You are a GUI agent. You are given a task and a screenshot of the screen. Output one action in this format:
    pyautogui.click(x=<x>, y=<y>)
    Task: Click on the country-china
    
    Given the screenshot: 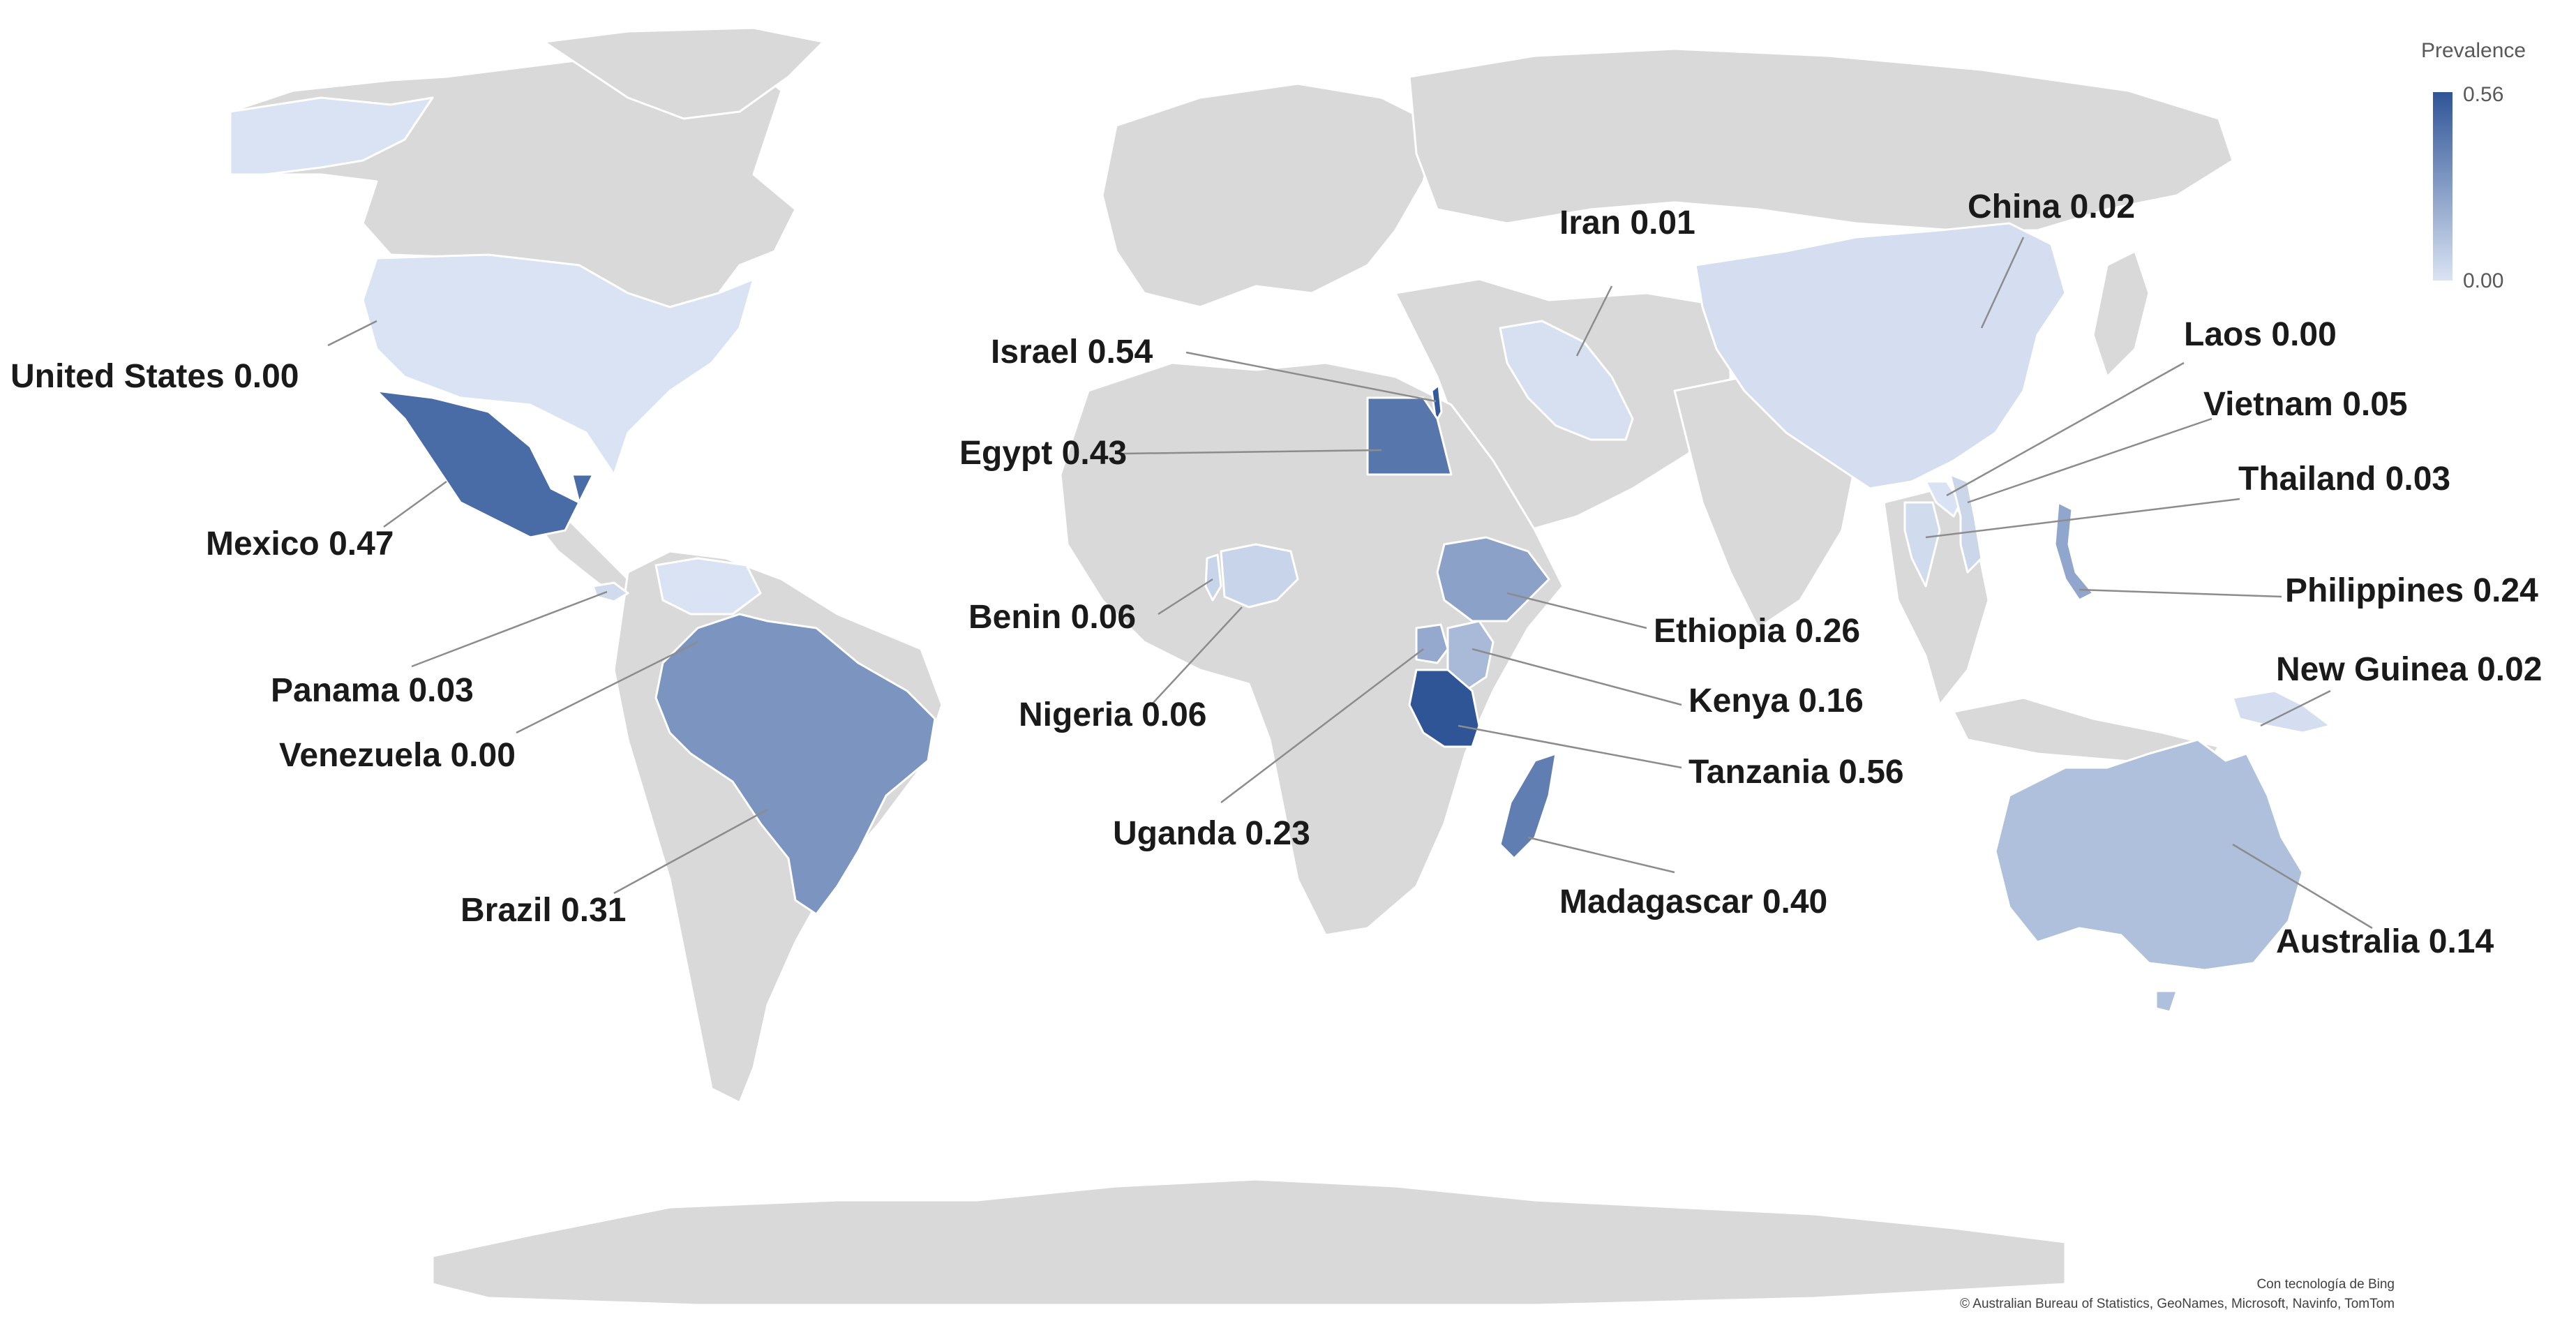 What is the action you would take?
    pyautogui.click(x=1880, y=356)
    